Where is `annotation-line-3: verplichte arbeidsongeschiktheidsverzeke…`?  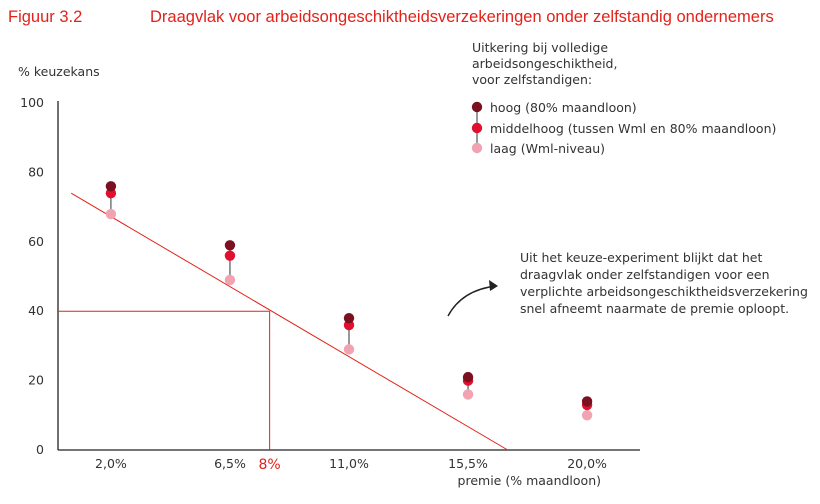 annotation-line-3: verplichte arbeidsongeschiktheidsverzeke… is located at coordinates (664, 291).